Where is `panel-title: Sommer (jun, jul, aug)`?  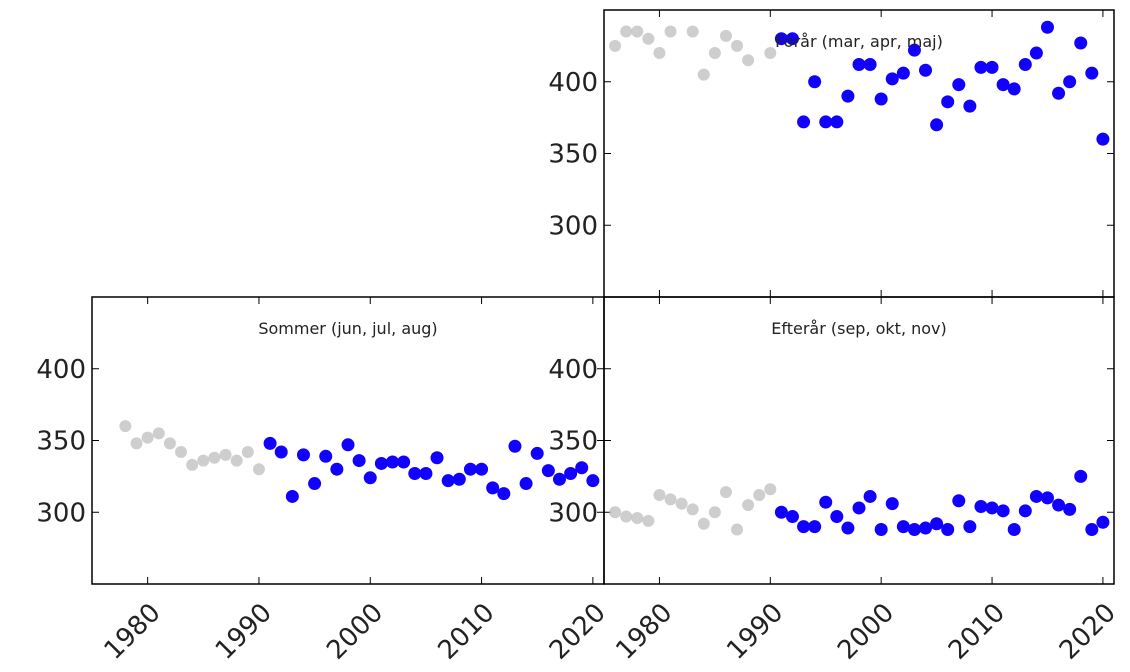
panel-title: Sommer (jun, jul, aug) is located at coordinates (347, 328).